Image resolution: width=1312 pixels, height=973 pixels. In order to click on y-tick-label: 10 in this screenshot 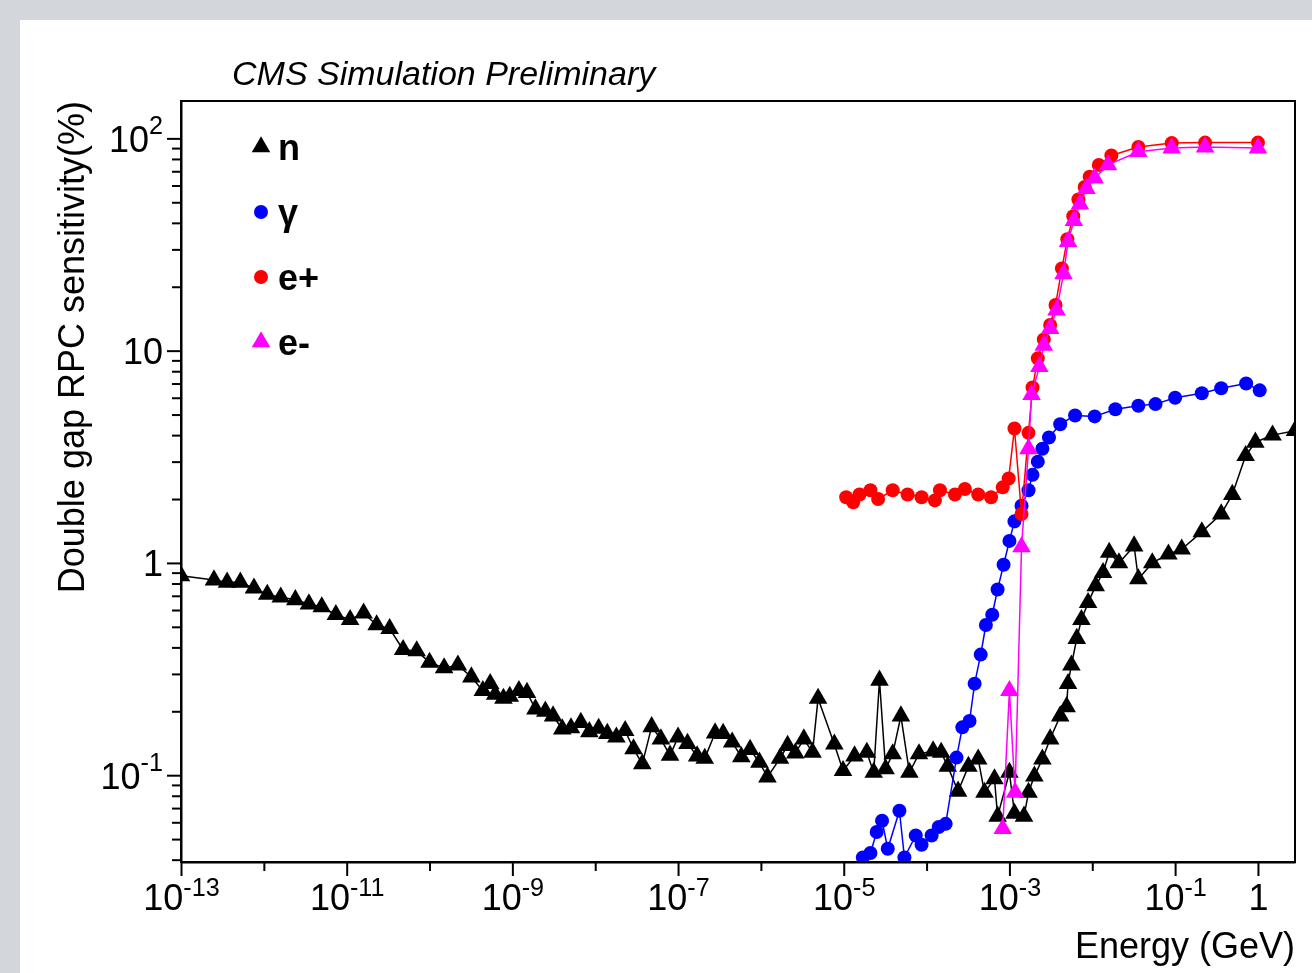, I will do `click(142, 351)`.